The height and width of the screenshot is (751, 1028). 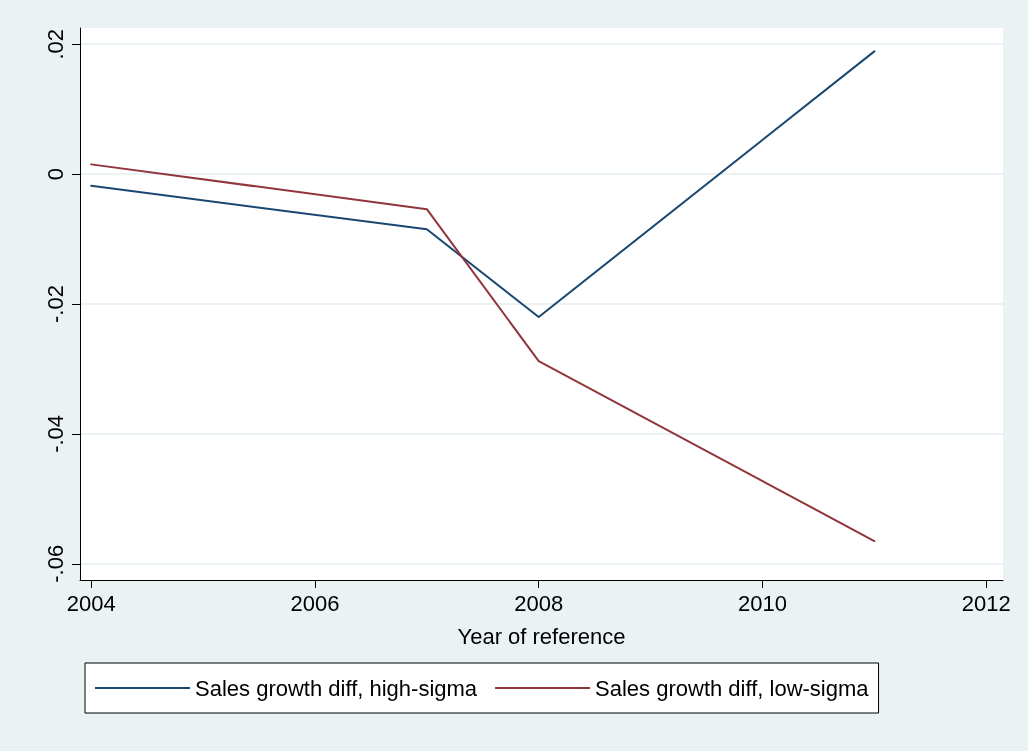 I want to click on x-tick-label: 2008, so click(x=539, y=603).